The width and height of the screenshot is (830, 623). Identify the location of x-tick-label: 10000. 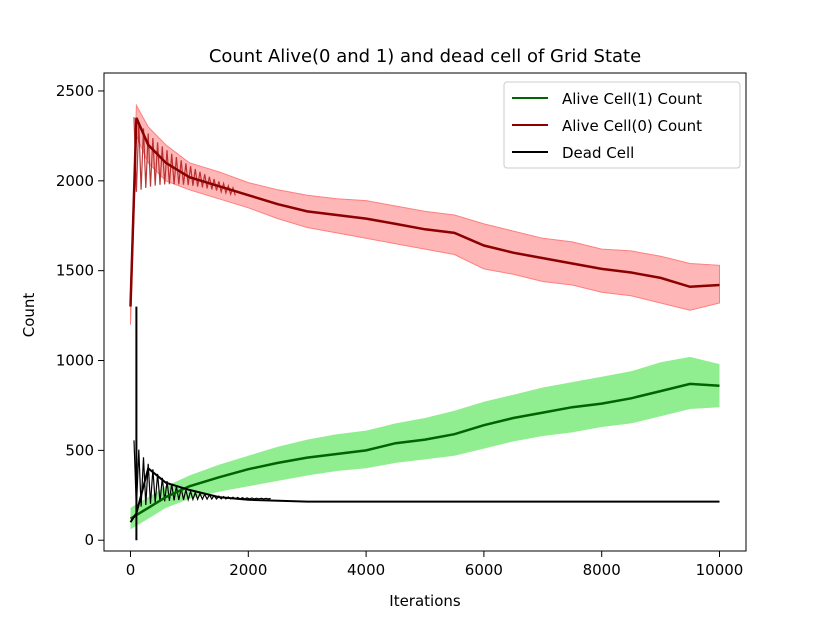
(720, 570).